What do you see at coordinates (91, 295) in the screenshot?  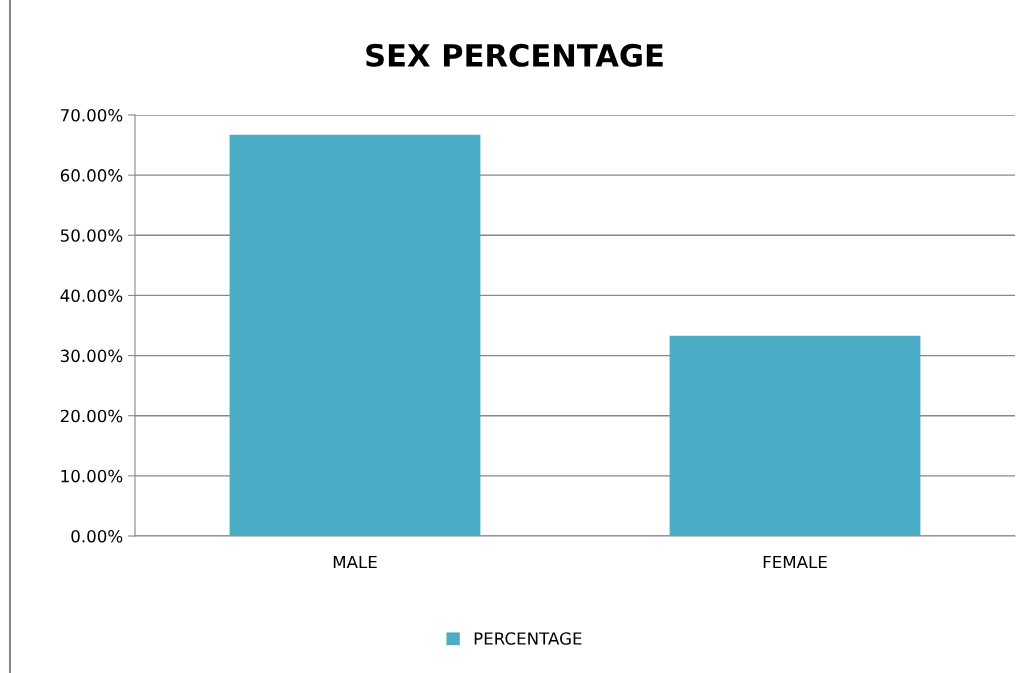 I see `y-tick-label: 40.00%` at bounding box center [91, 295].